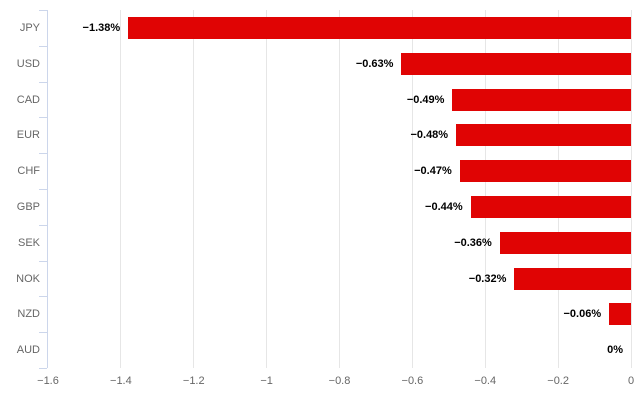 The height and width of the screenshot is (403, 641). What do you see at coordinates (194, 189) in the screenshot?
I see `gridline-−1.2` at bounding box center [194, 189].